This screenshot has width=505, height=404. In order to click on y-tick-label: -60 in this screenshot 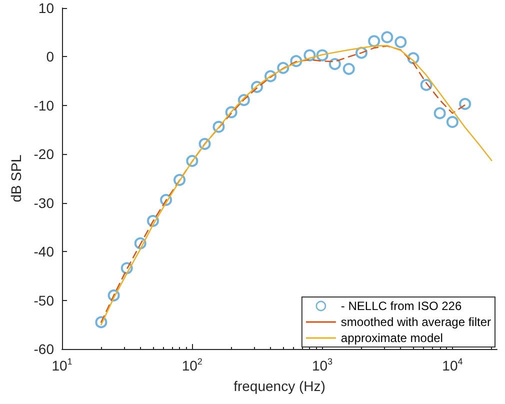, I will do `click(44, 349)`.